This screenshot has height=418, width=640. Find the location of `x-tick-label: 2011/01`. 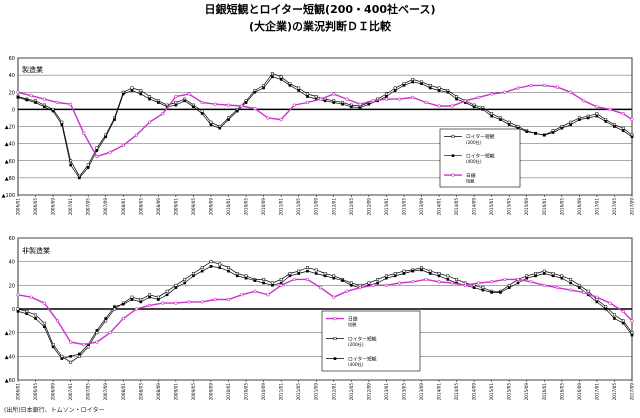

x-tick-label: 2011/01 is located at coordinates (281, 392).